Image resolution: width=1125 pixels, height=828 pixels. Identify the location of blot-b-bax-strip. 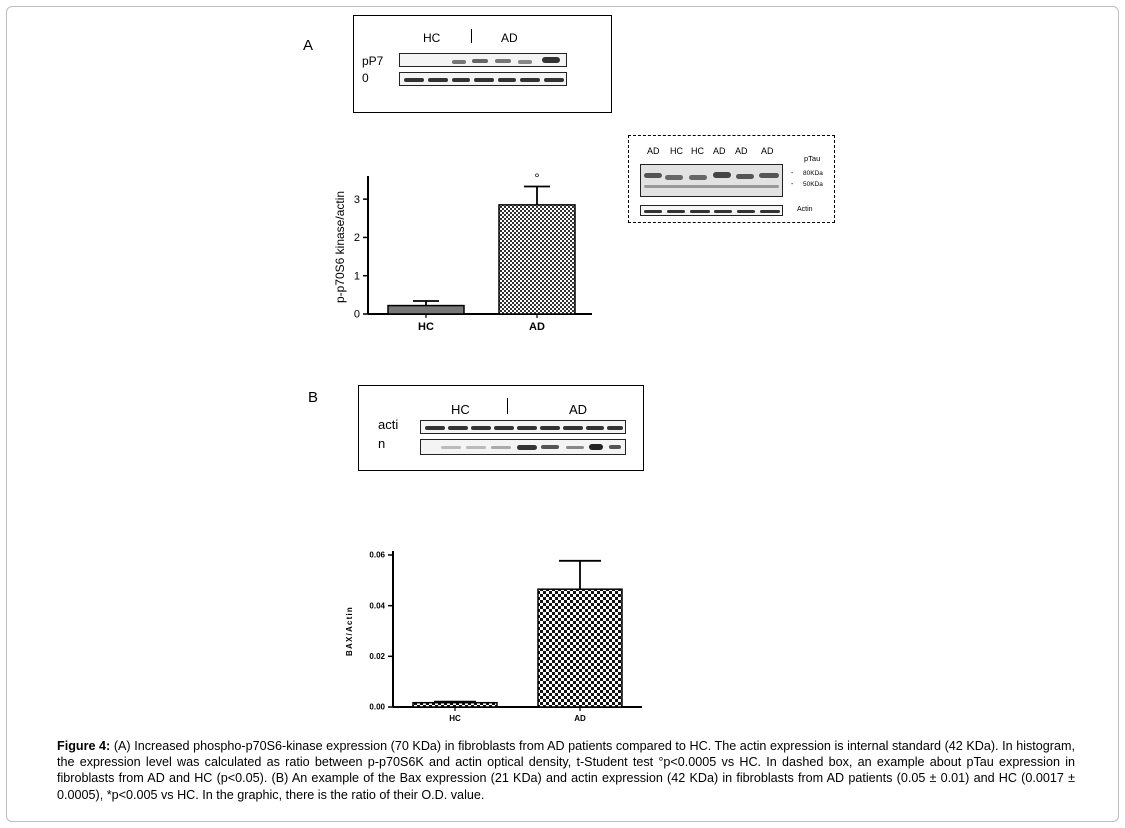
(523, 447).